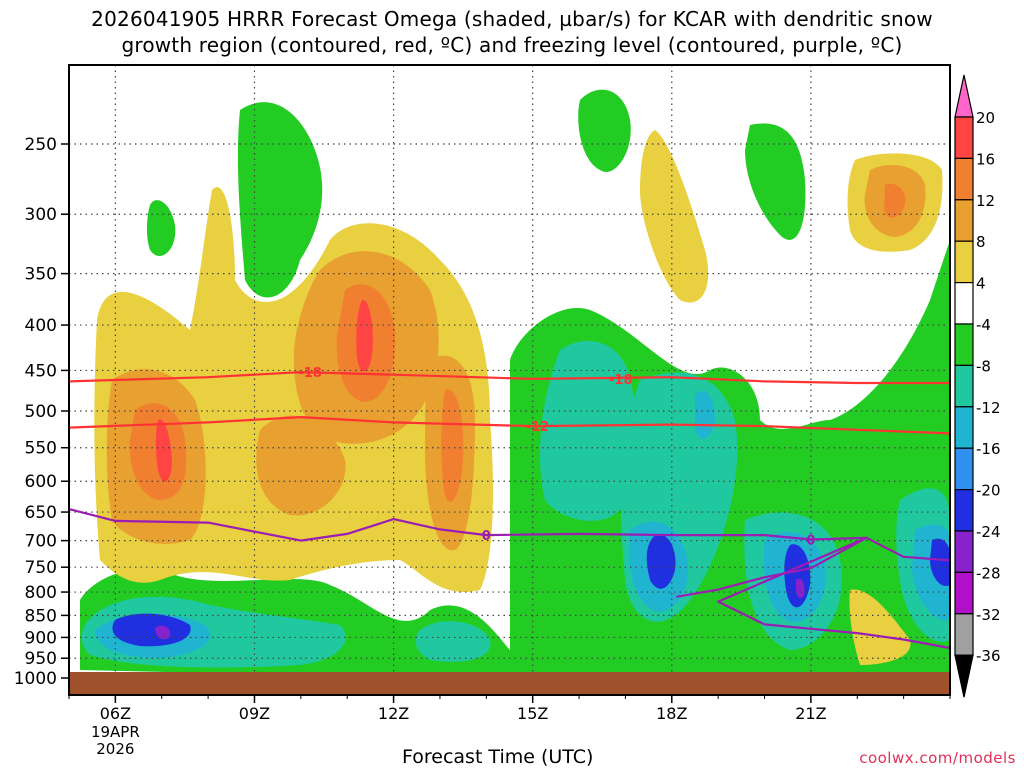  Describe the element at coordinates (115, 749) in the screenshot. I see `x-tick-sublabel: 2026` at that location.